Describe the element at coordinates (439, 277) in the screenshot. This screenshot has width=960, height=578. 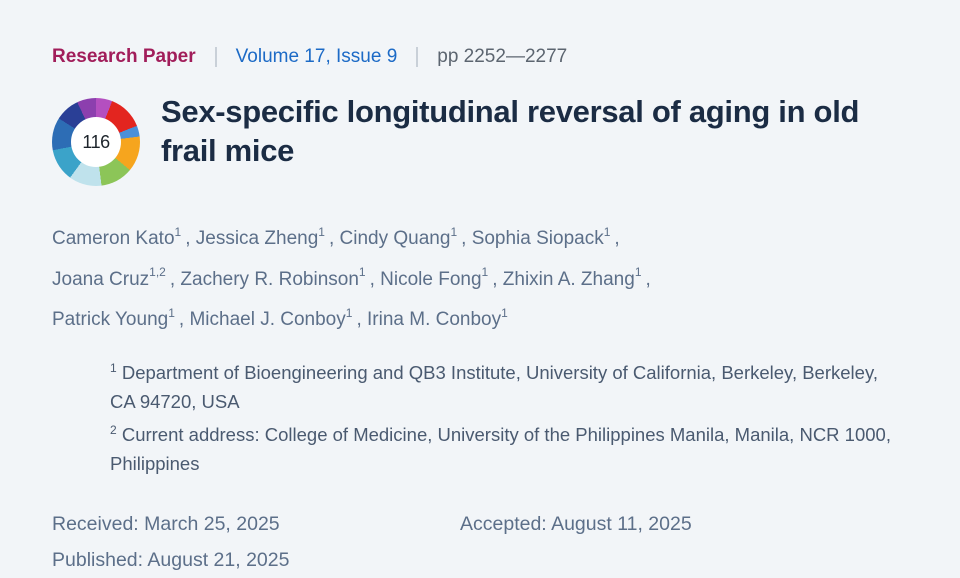
I see `author: Nicole Fong1,` at that location.